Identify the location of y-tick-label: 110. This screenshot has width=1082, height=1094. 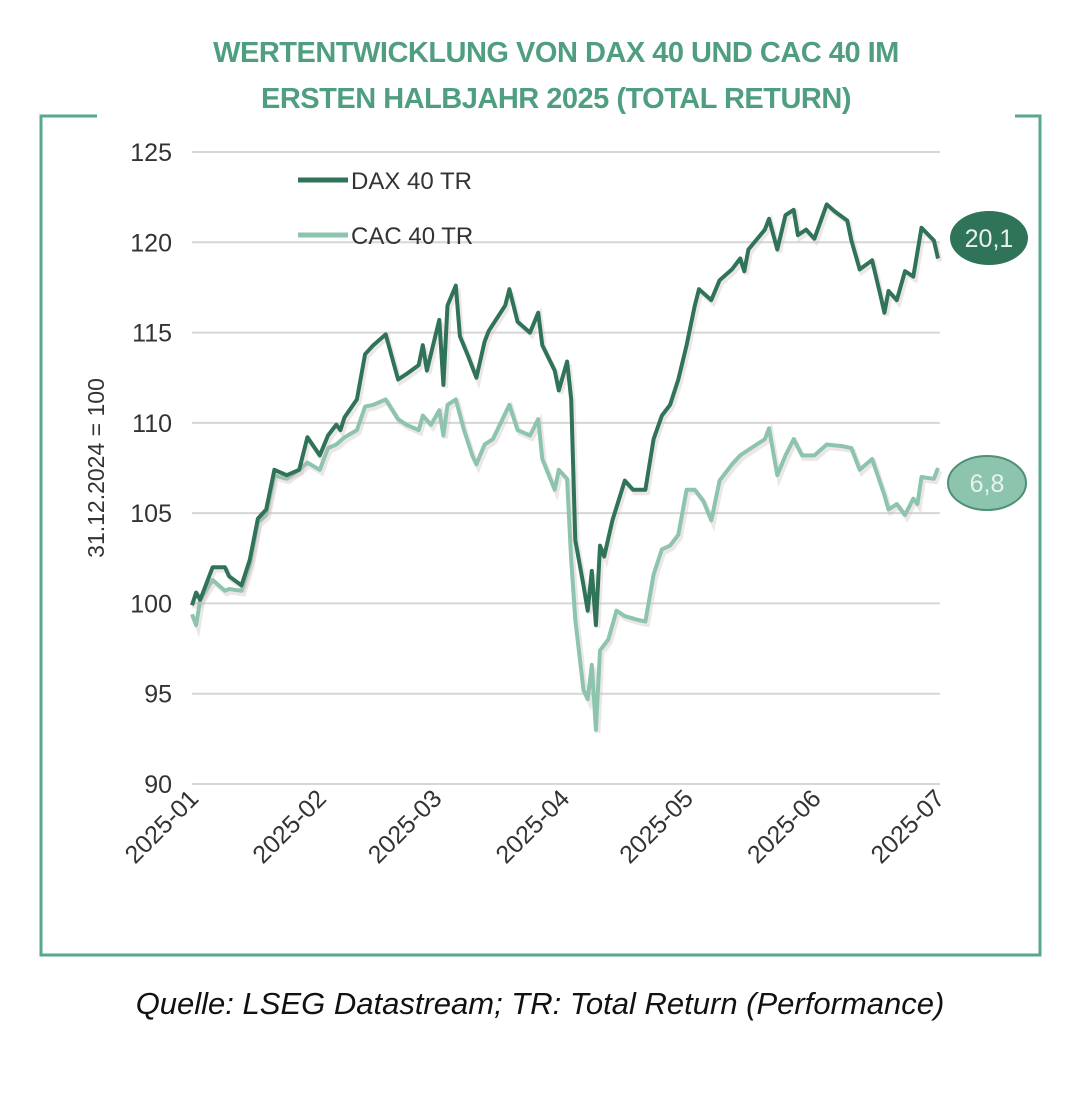
(152, 424).